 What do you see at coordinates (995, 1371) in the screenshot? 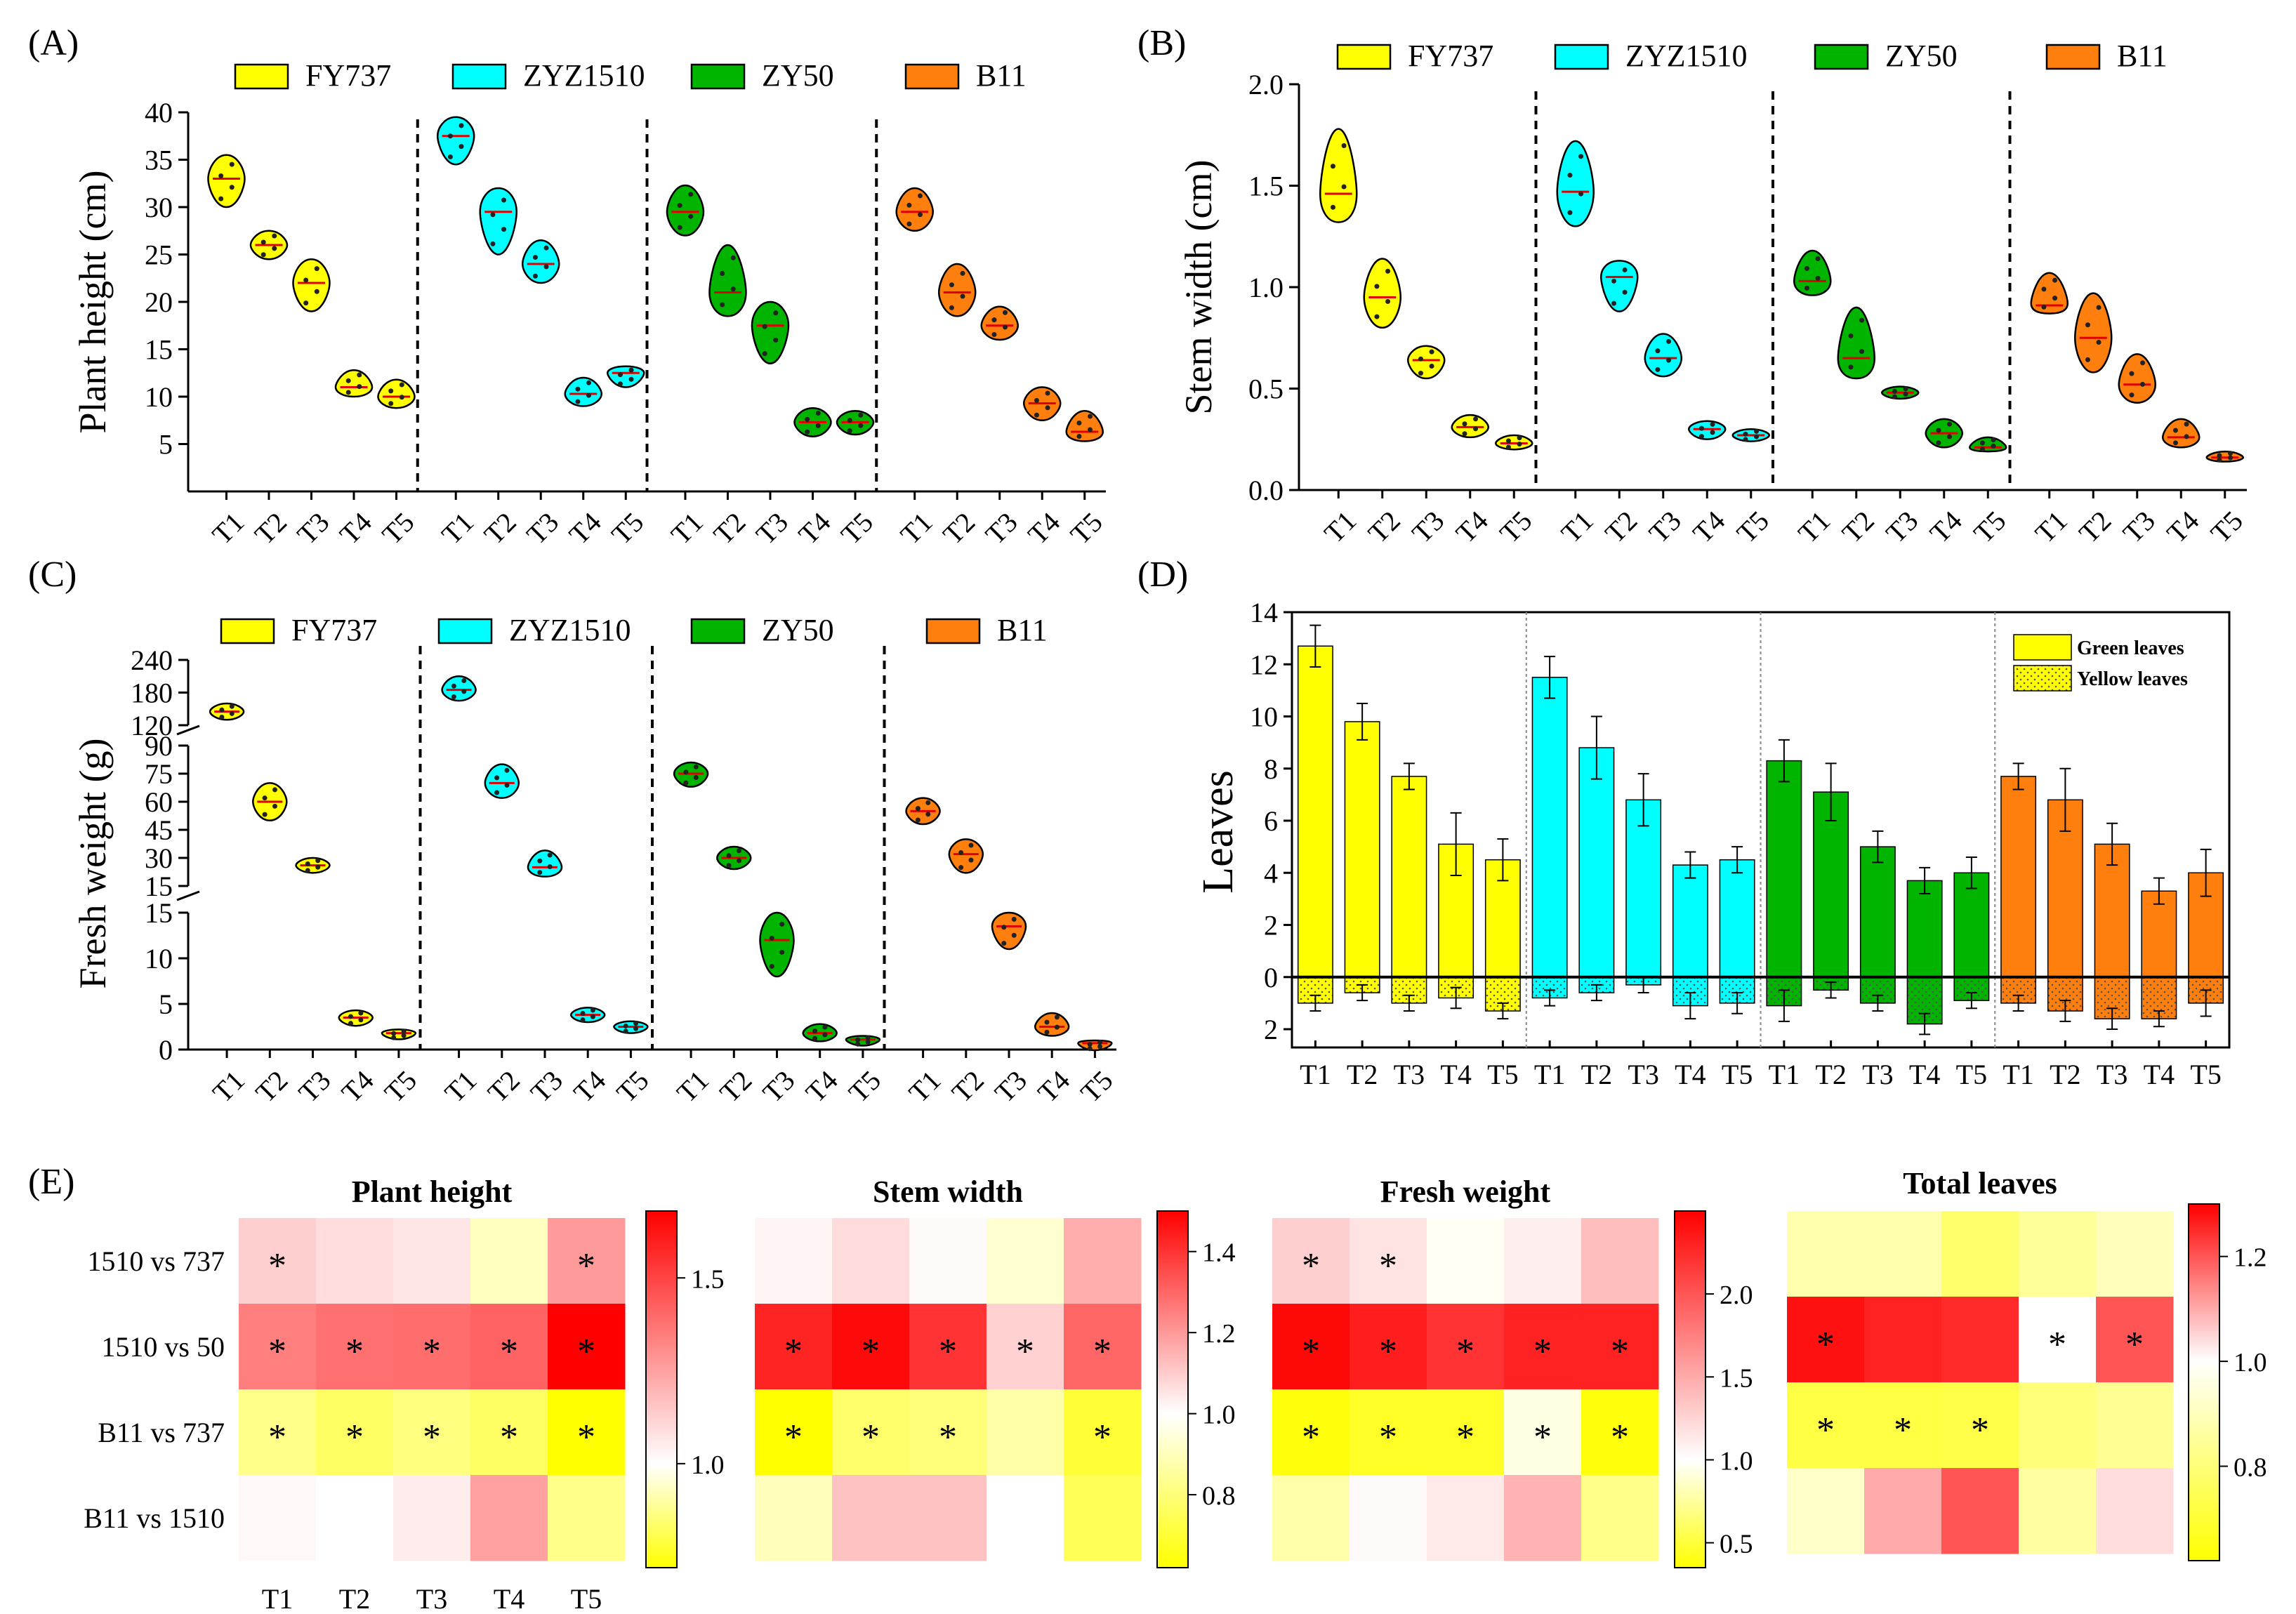
I see `heatmap-stem-width: Stem width * * * * * * * * * 0.8 1.0 1.2 1.4` at bounding box center [995, 1371].